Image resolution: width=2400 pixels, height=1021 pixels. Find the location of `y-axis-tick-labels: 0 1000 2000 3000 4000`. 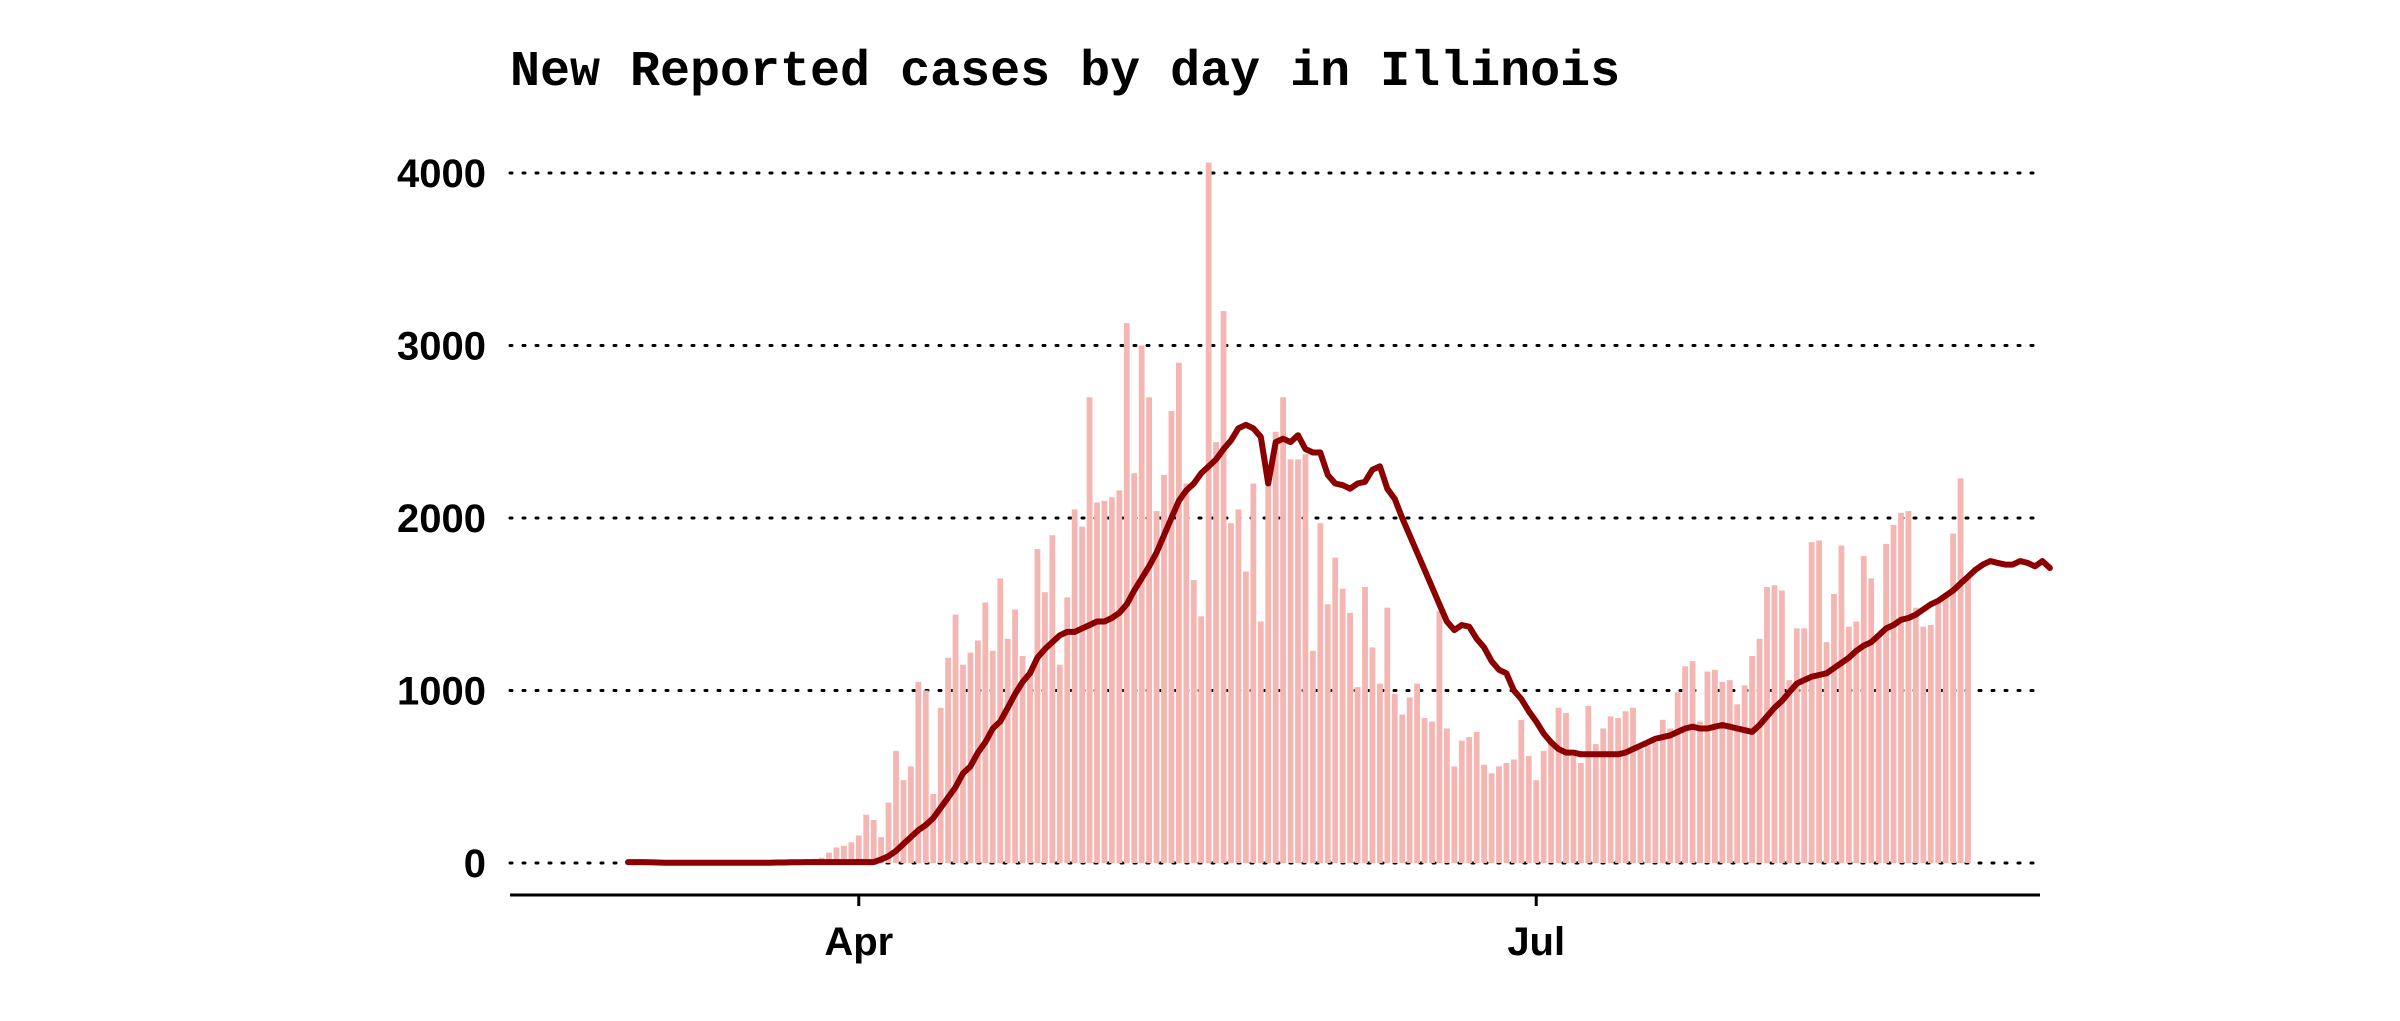

y-axis-tick-labels: 0 1000 2000 3000 4000 is located at coordinates (441, 519).